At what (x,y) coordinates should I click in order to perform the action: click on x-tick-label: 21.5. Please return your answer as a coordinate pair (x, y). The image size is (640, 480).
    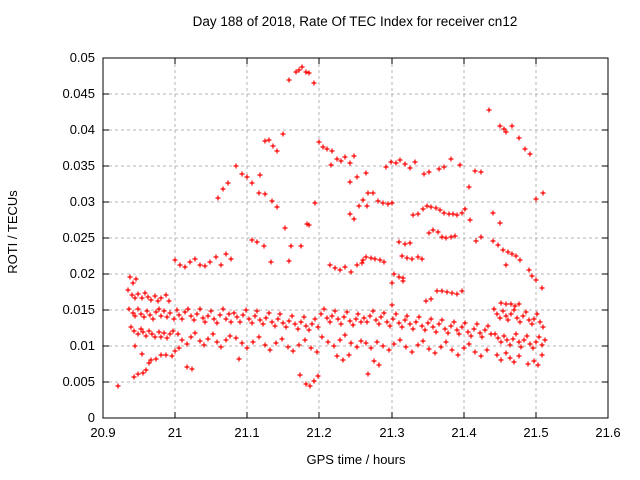
    Looking at the image, I should click on (535, 432).